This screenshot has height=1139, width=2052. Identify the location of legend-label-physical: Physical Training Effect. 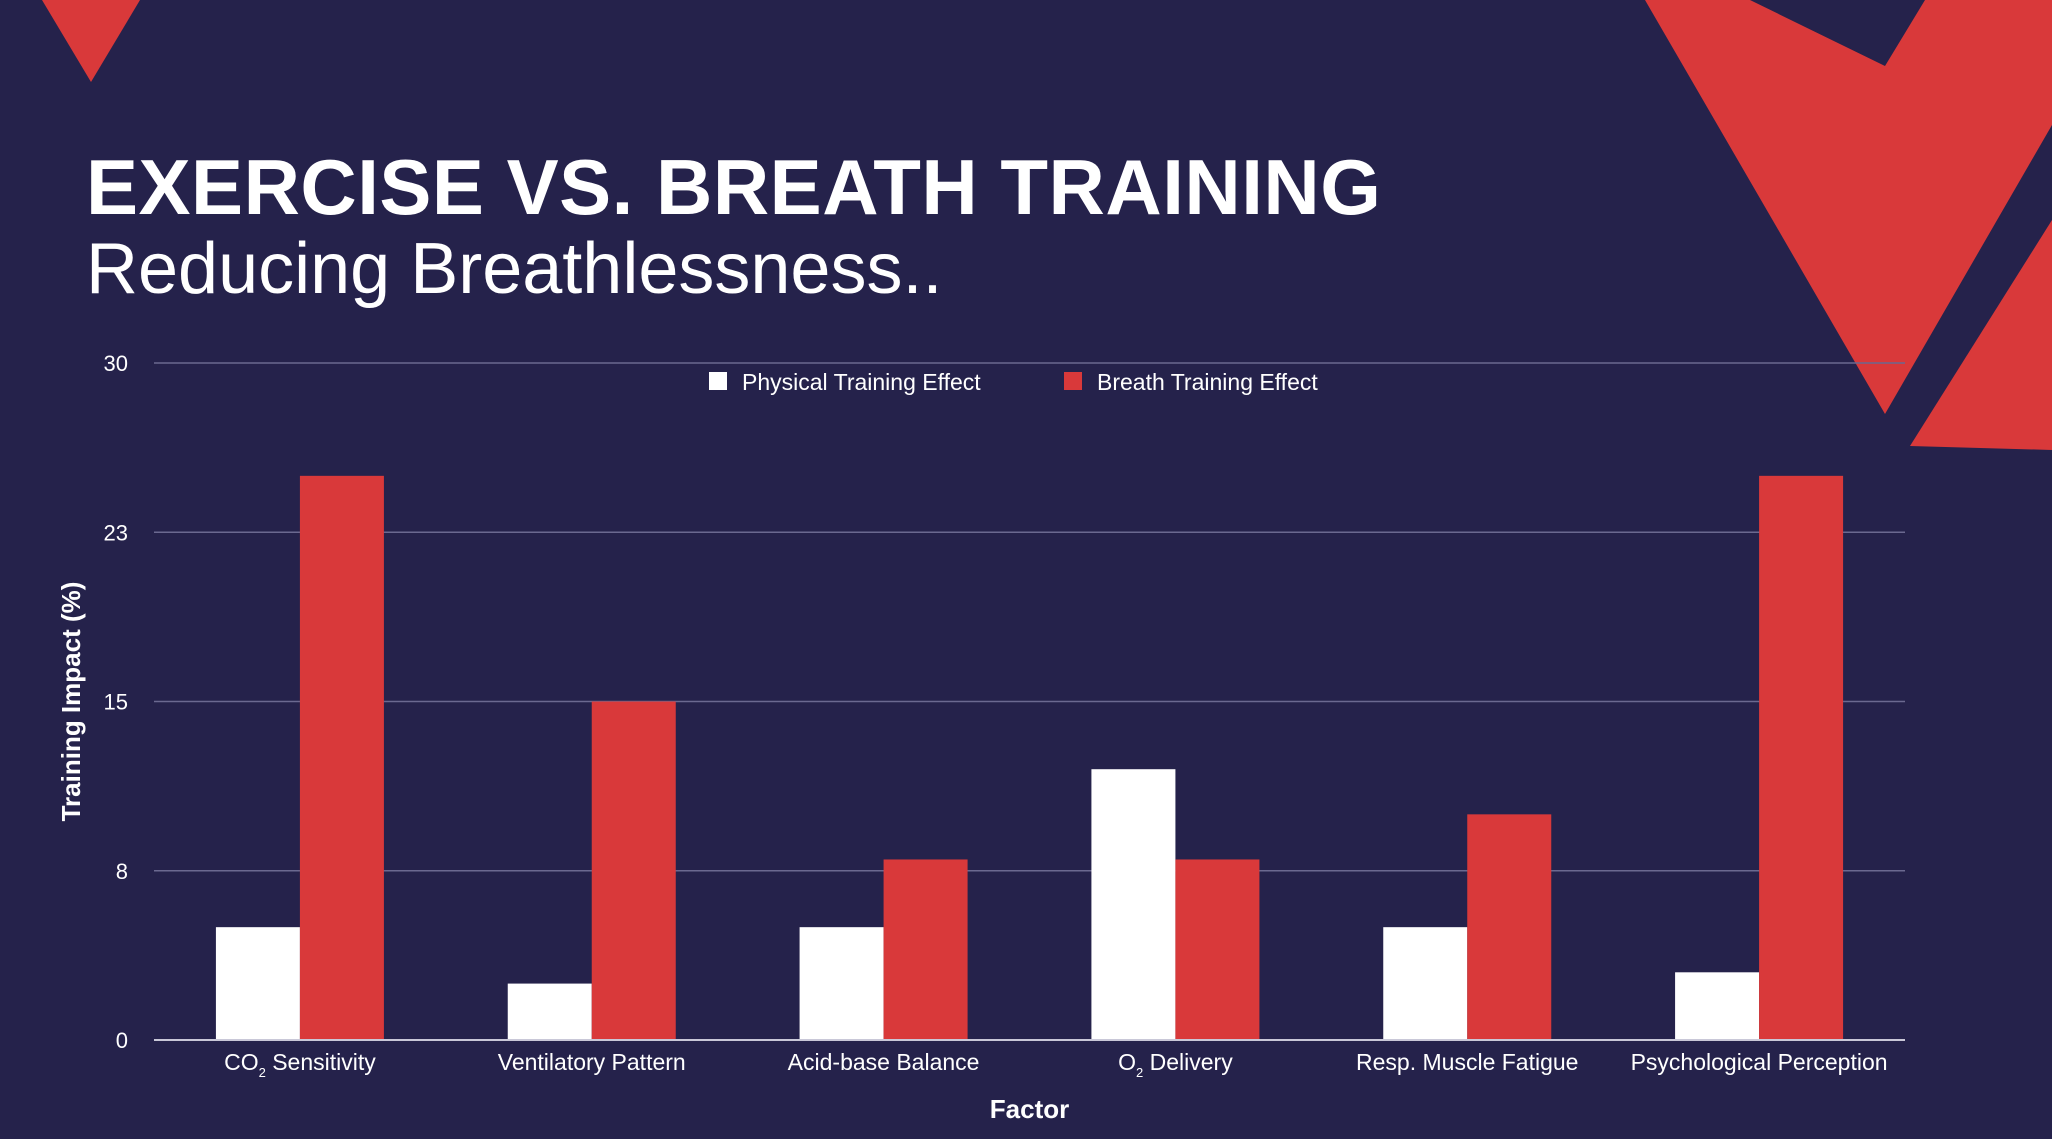
(861, 382).